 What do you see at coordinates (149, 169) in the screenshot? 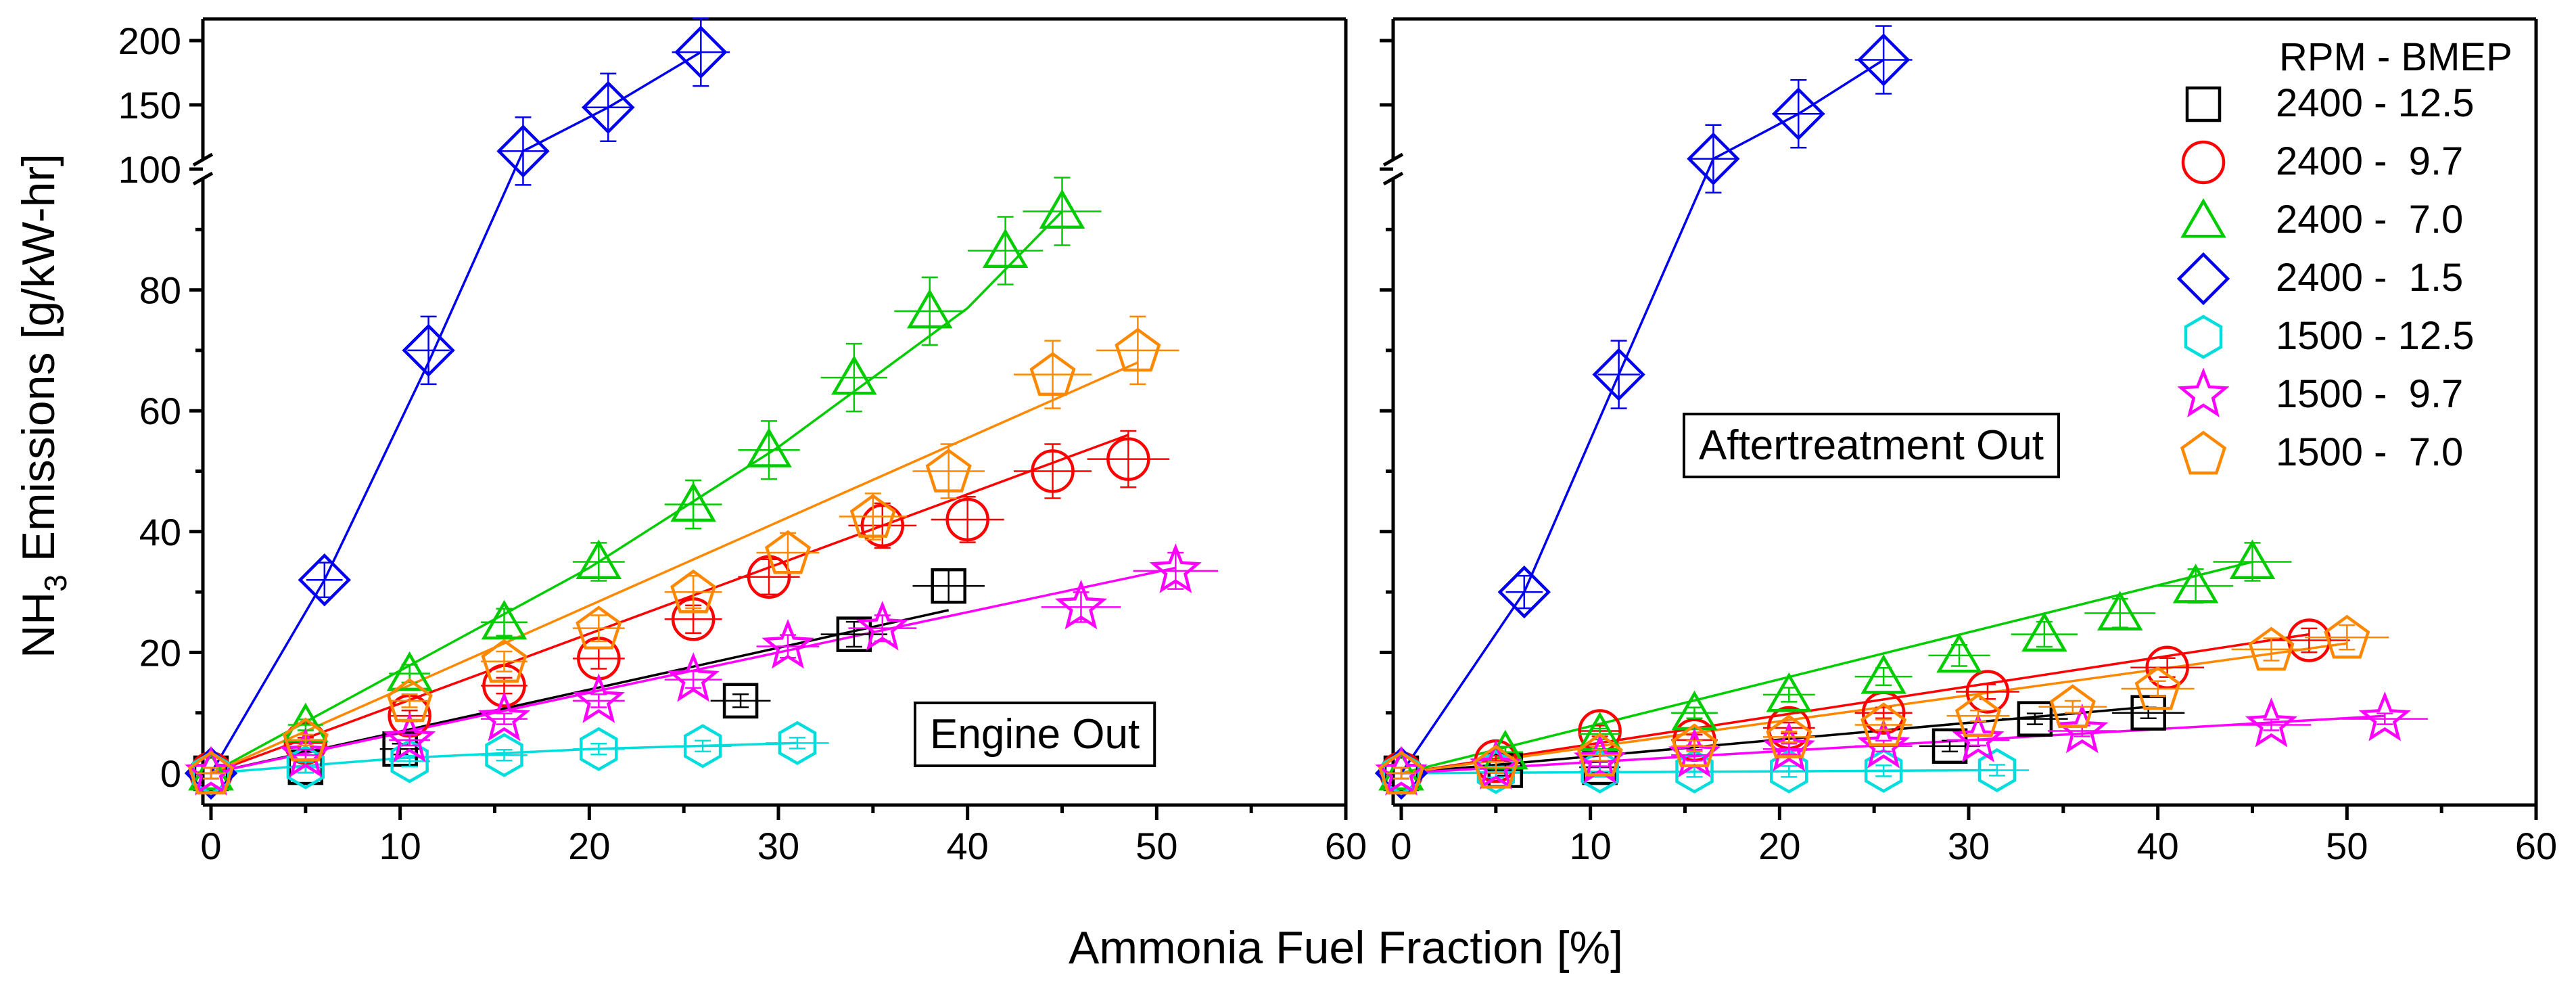
I see `y-tick-label: 100` at bounding box center [149, 169].